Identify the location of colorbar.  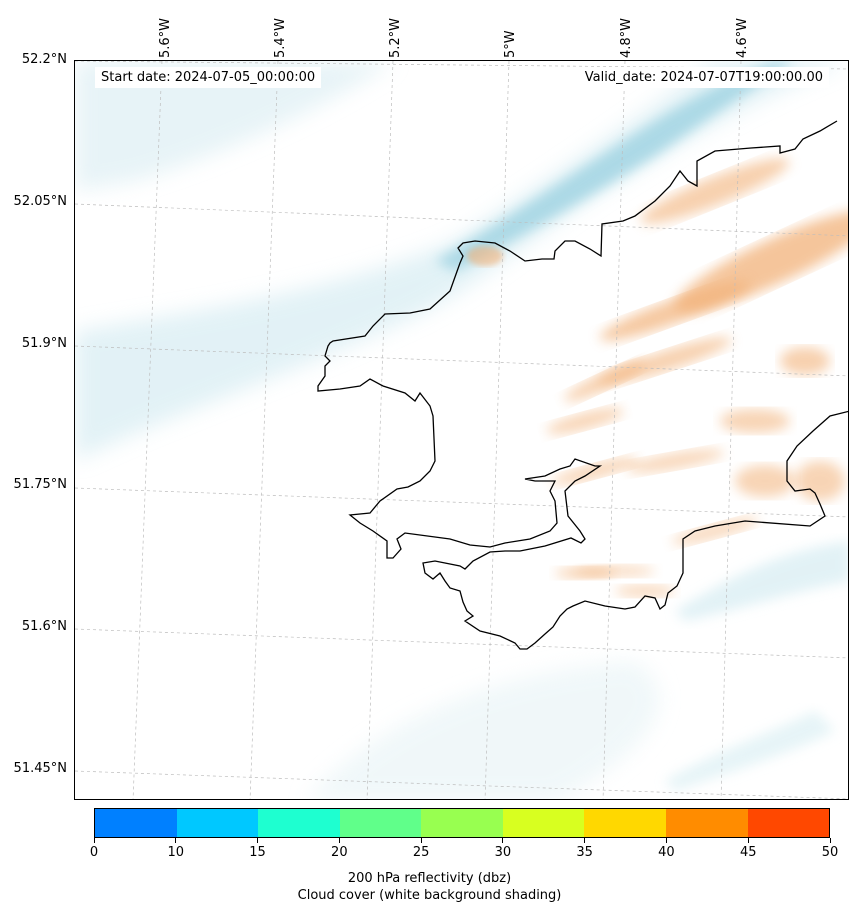
(462, 823).